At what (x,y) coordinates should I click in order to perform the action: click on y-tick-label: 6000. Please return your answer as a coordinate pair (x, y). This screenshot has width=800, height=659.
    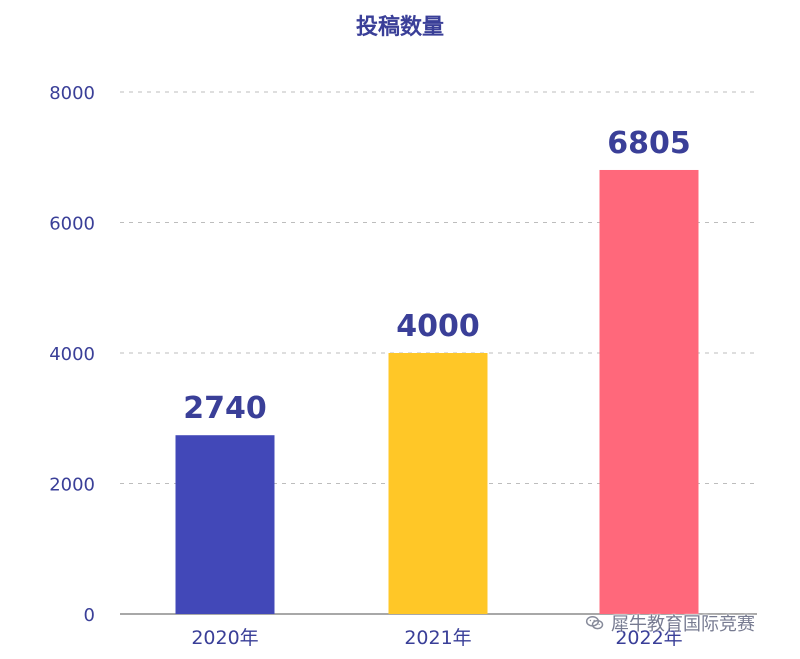
    Looking at the image, I should click on (72, 224).